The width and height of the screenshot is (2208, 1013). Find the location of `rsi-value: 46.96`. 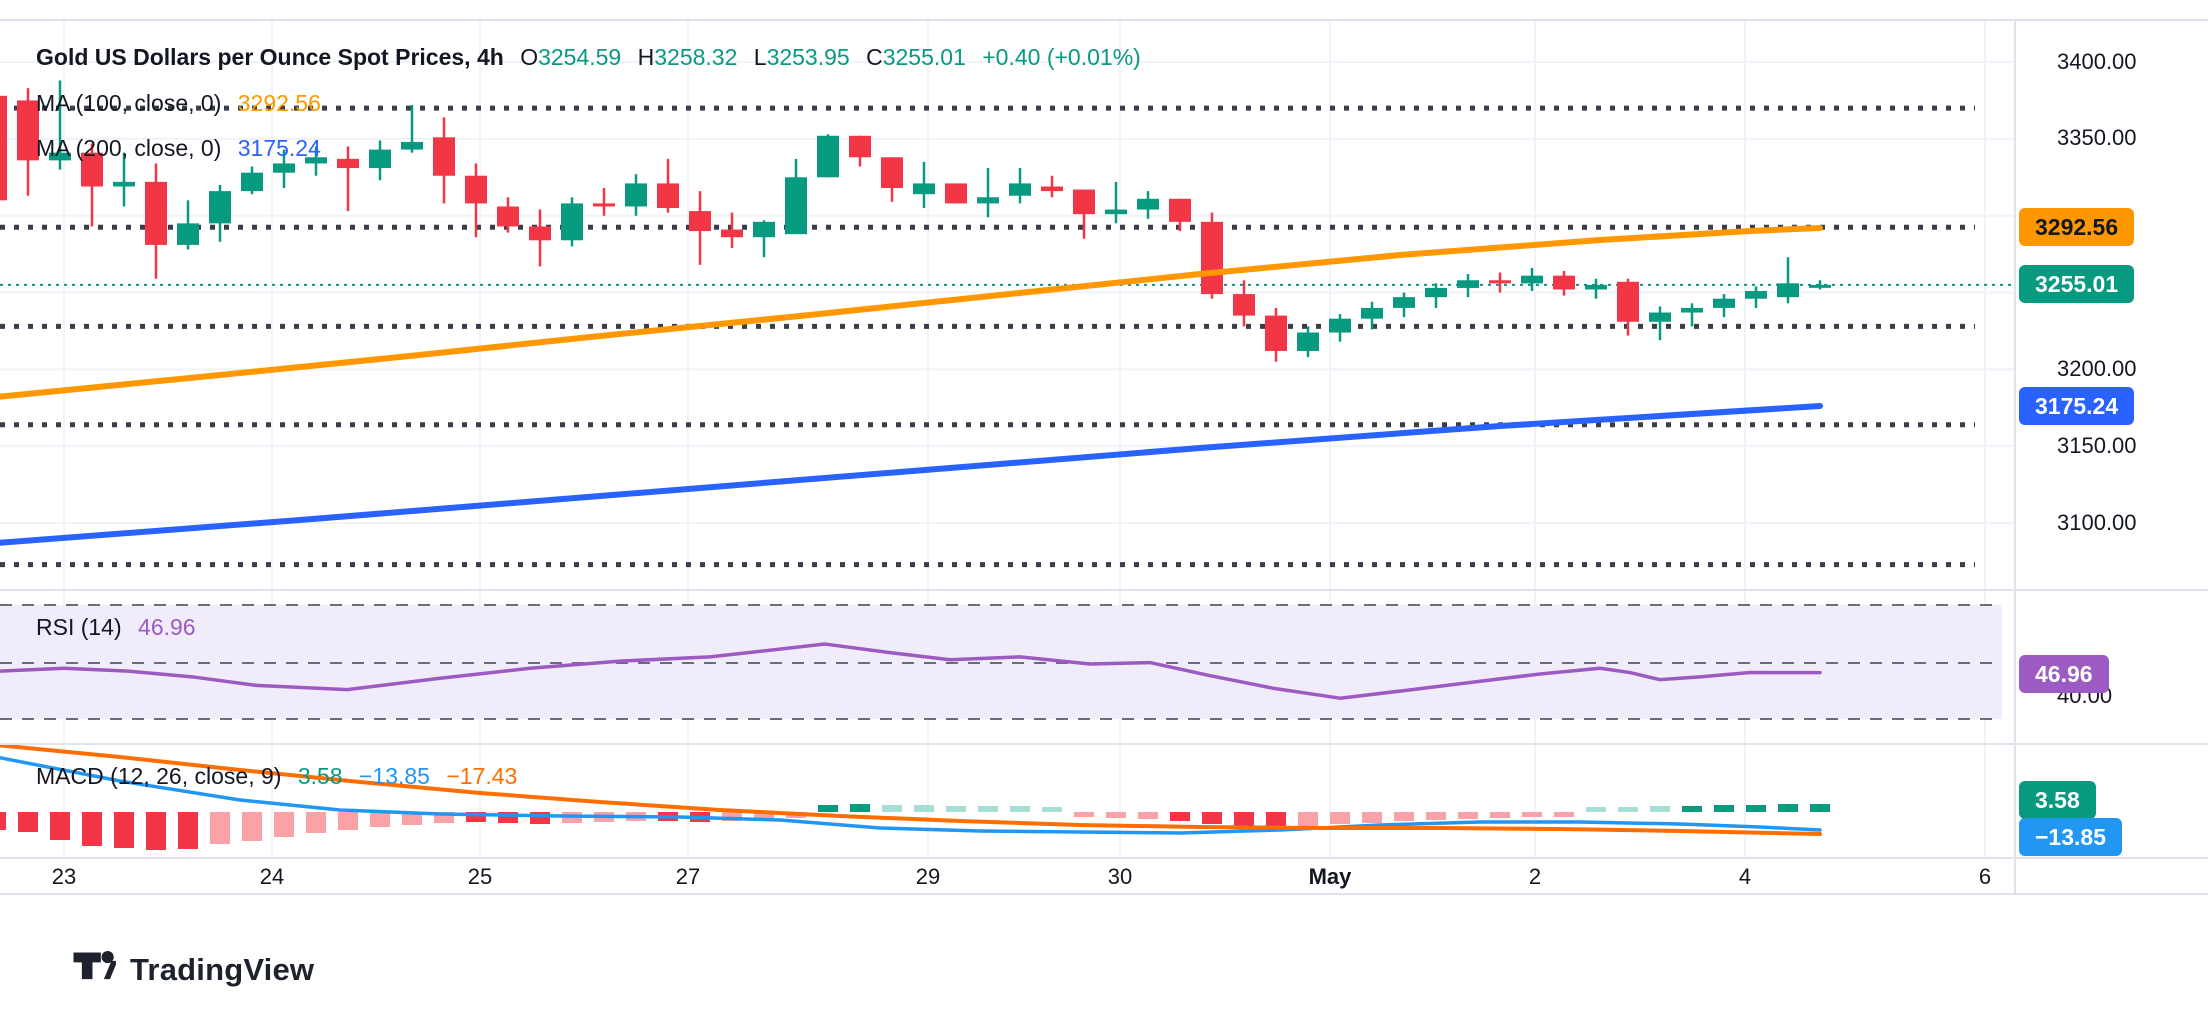

rsi-value: 46.96 is located at coordinates (167, 627).